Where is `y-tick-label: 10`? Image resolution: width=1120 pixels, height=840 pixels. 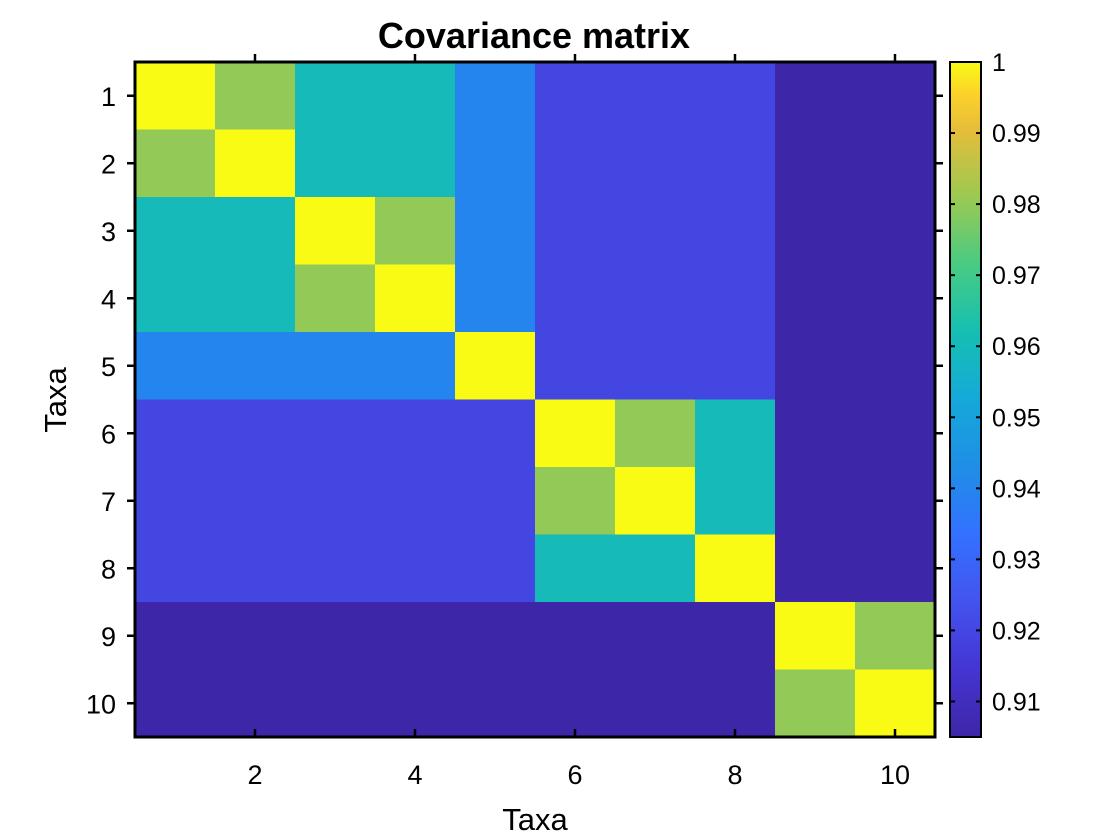 y-tick-label: 10 is located at coordinates (101, 704).